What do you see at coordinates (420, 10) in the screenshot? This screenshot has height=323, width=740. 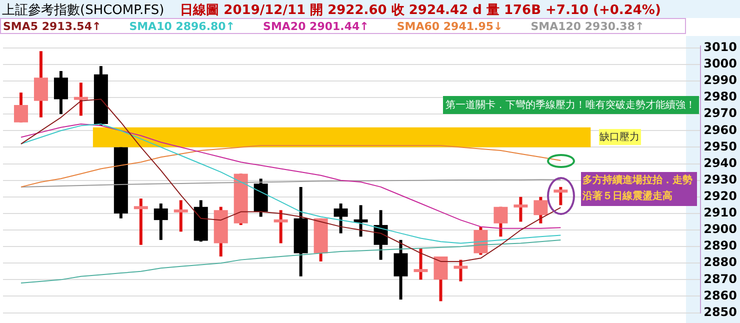 I see `chart-subtitle: 日線圖 2019/12/11 開 2922.60 收 2924.42 d 量 176B +7.10 (+0.24%)` at bounding box center [420, 10].